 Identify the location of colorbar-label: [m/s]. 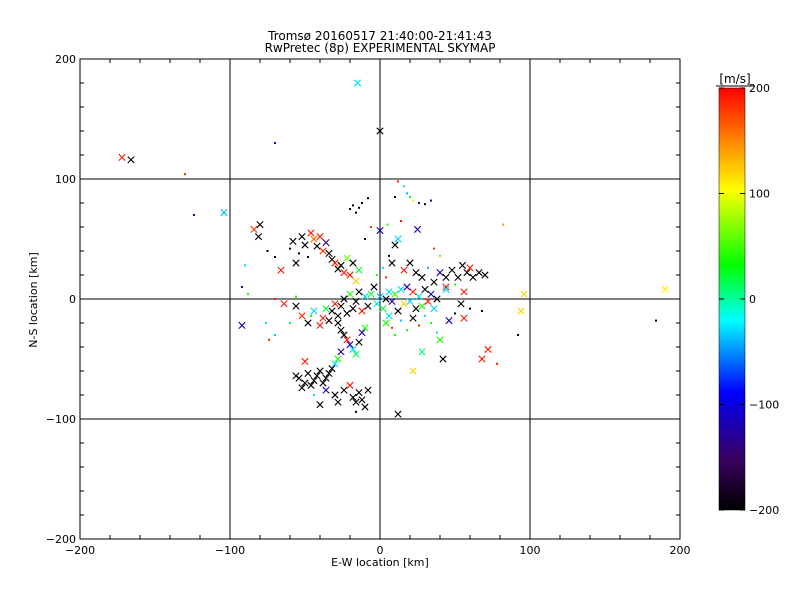
(734, 79).